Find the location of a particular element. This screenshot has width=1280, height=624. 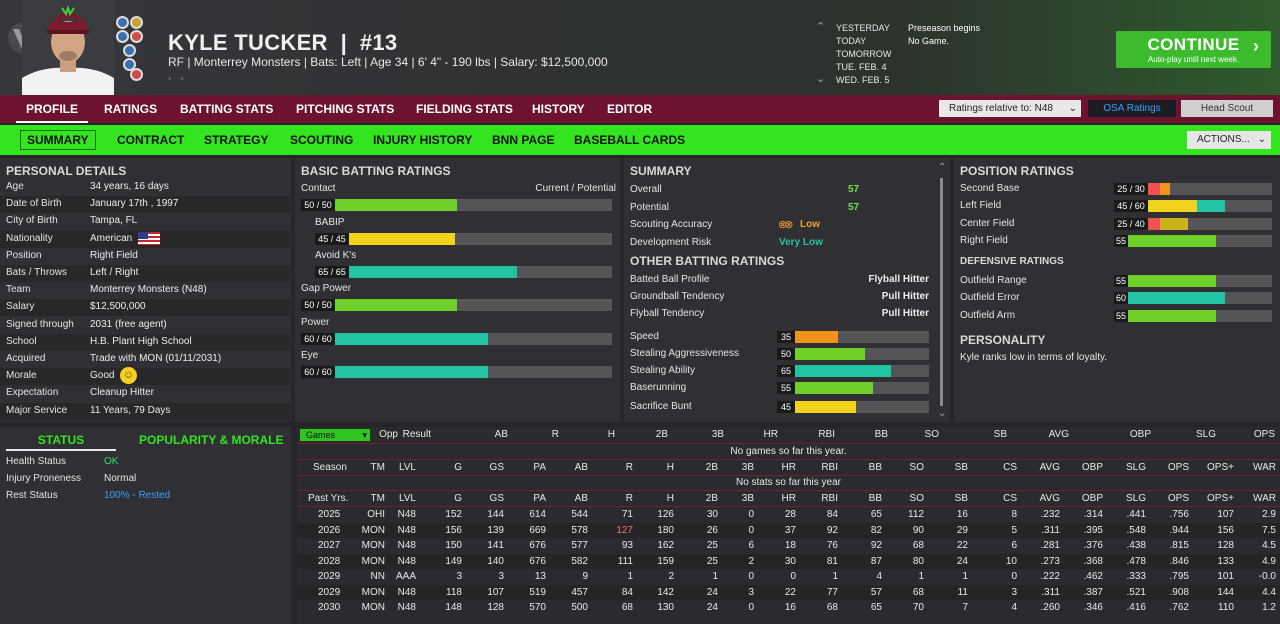

past-header-ops: OPS is located at coordinates (1178, 498).